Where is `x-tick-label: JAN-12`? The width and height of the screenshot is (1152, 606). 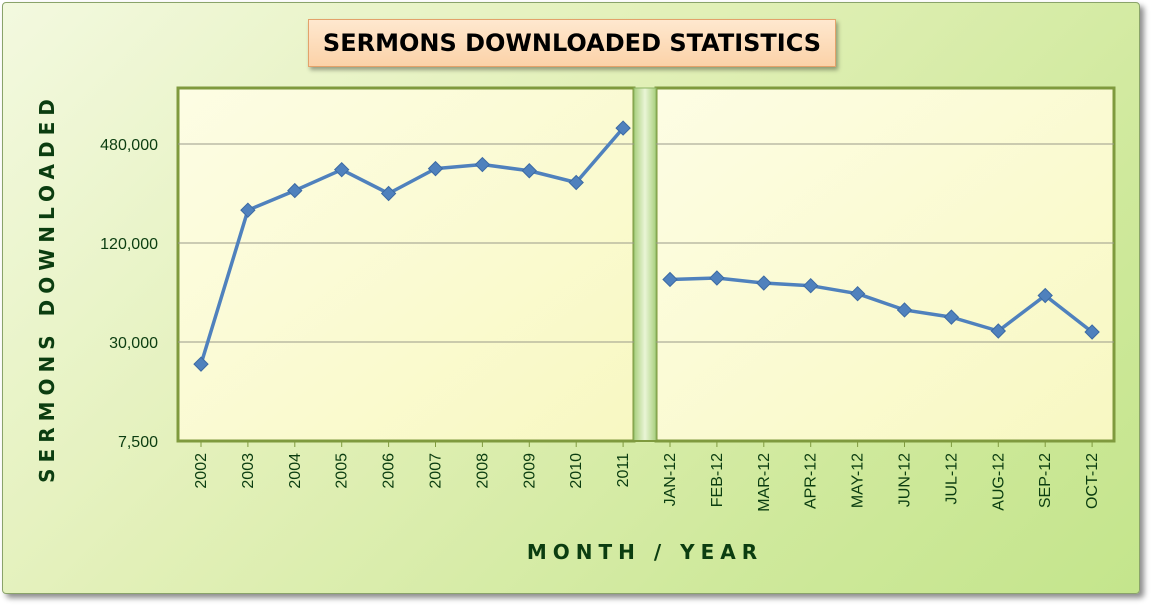
x-tick-label: JAN-12 is located at coordinates (670, 479).